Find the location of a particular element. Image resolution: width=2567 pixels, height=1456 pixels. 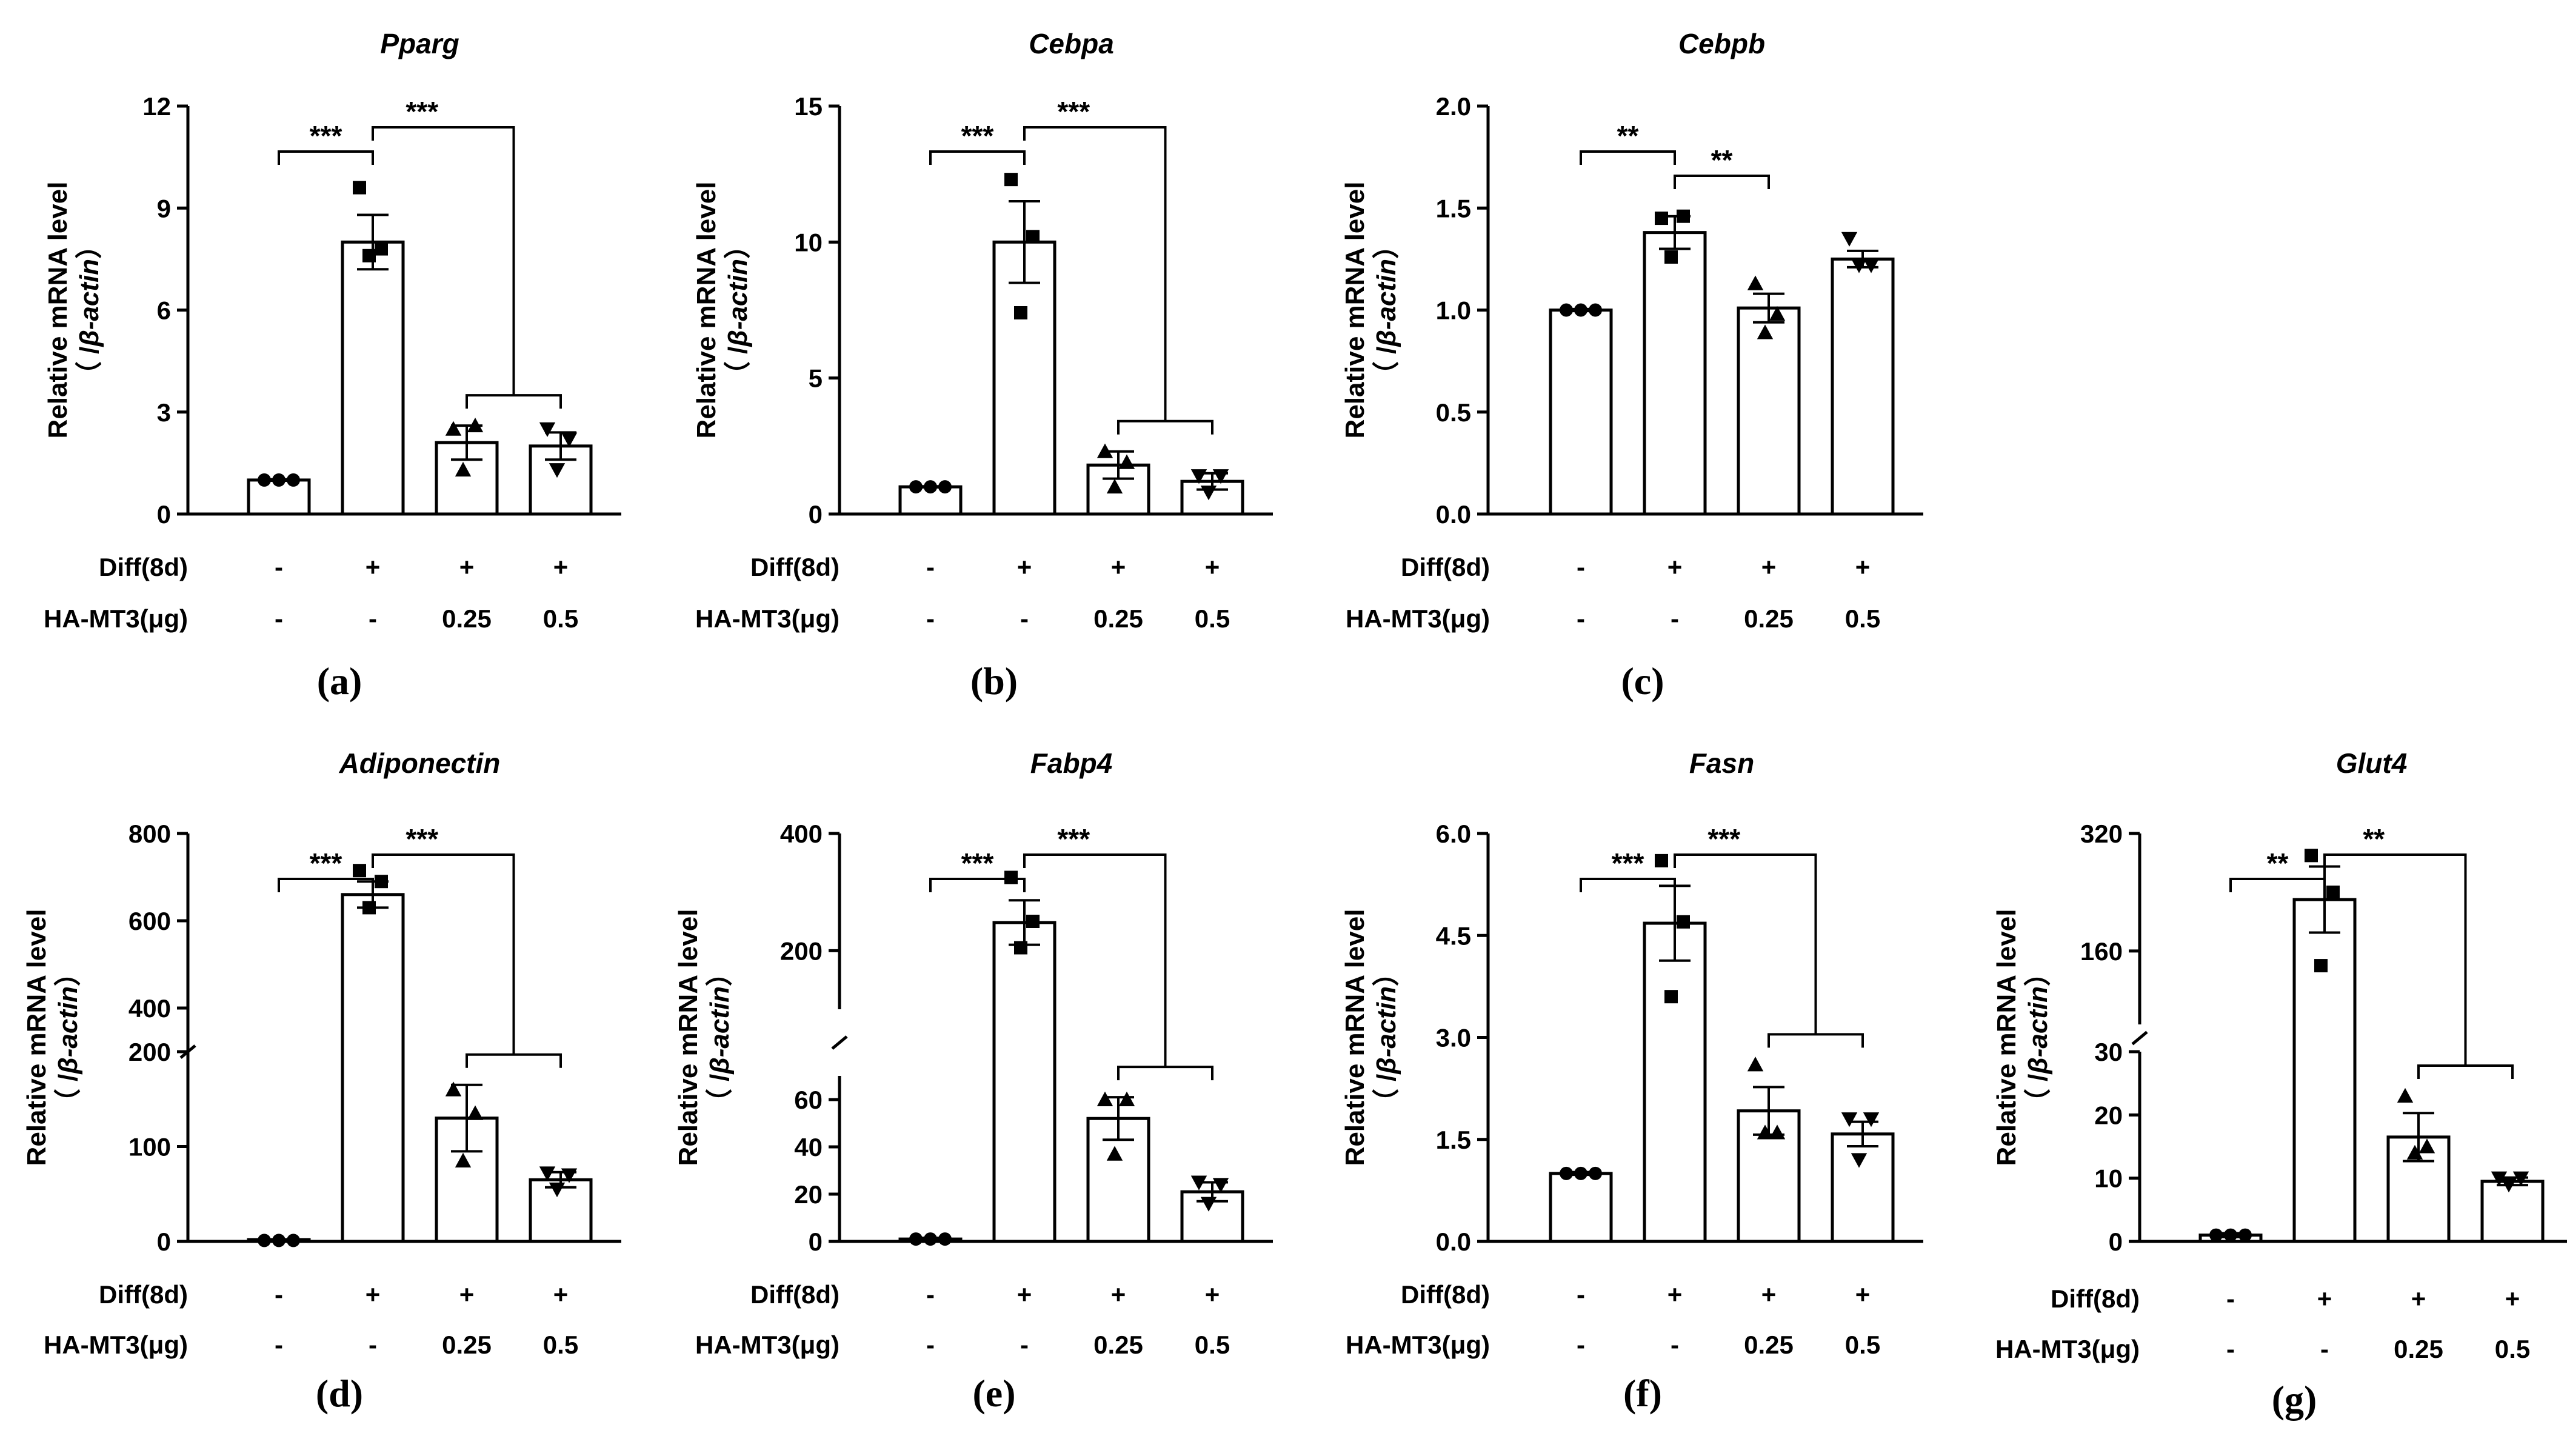

panel-label: (f) is located at coordinates (1642, 1393).